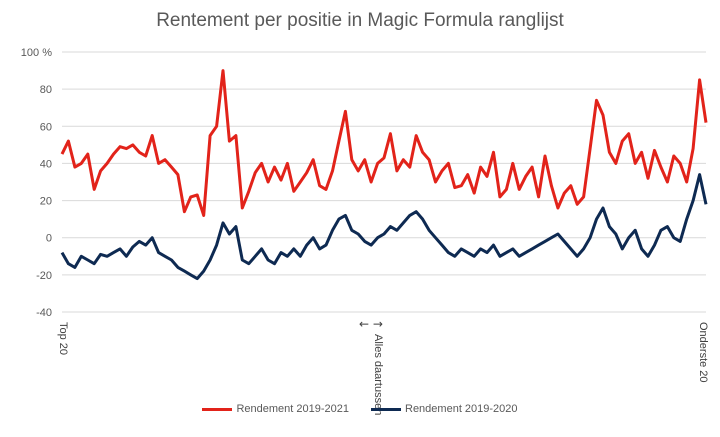 Image resolution: width=720 pixels, height=437 pixels. Describe the element at coordinates (44, 276) in the screenshot. I see `y-tick-label: -20` at that location.